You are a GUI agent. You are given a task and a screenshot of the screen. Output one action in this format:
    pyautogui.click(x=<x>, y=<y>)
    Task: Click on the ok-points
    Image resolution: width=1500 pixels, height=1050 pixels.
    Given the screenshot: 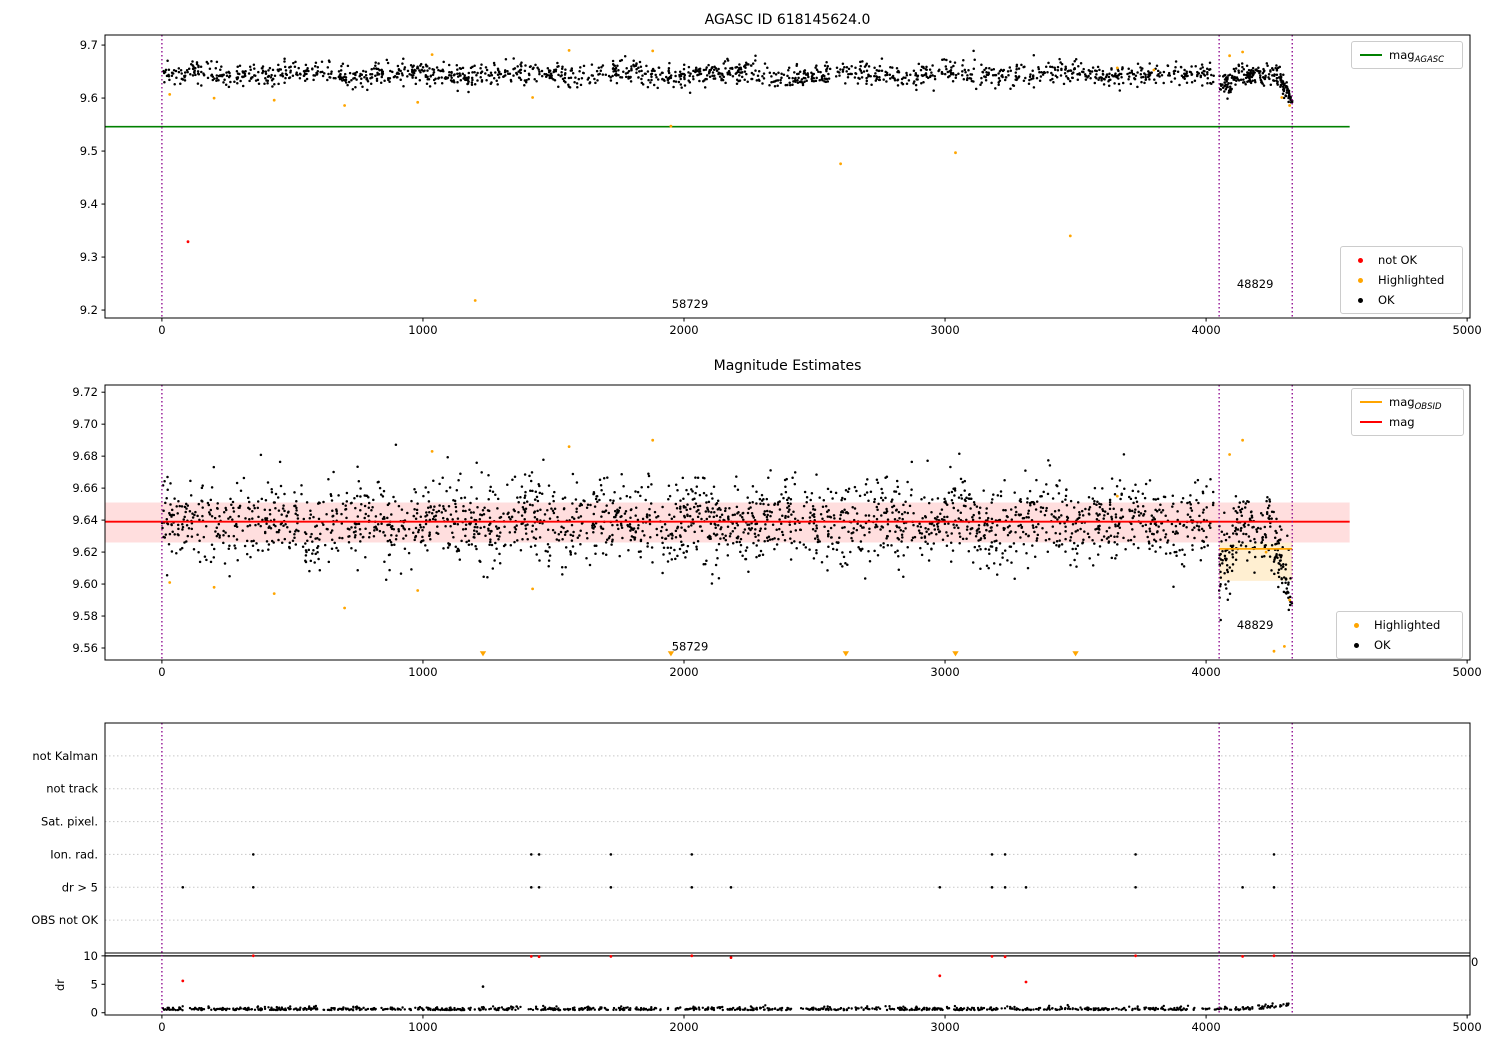 What is the action you would take?
    pyautogui.click(x=728, y=76)
    